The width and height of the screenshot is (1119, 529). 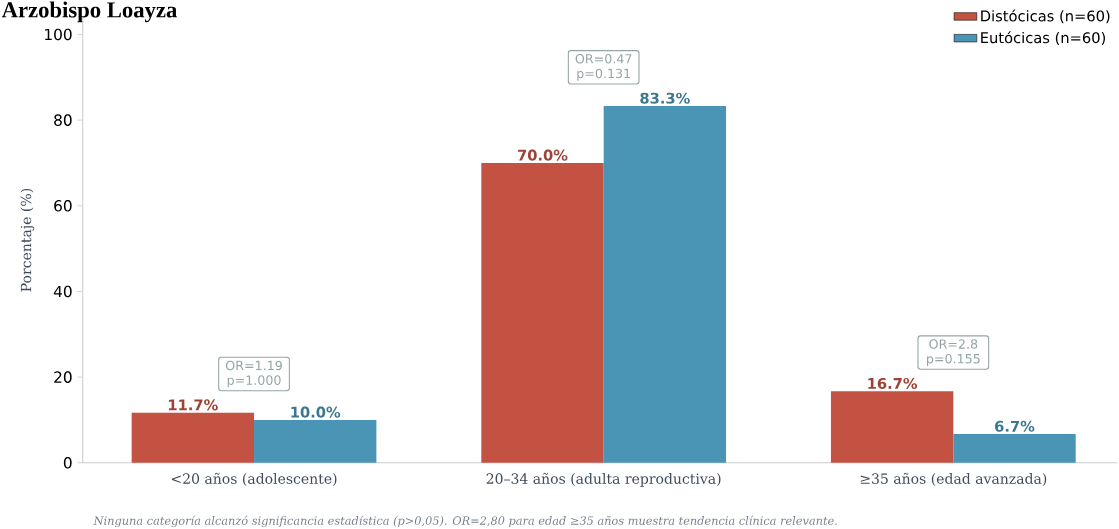 I want to click on y-tick-label: 80, so click(x=63, y=120).